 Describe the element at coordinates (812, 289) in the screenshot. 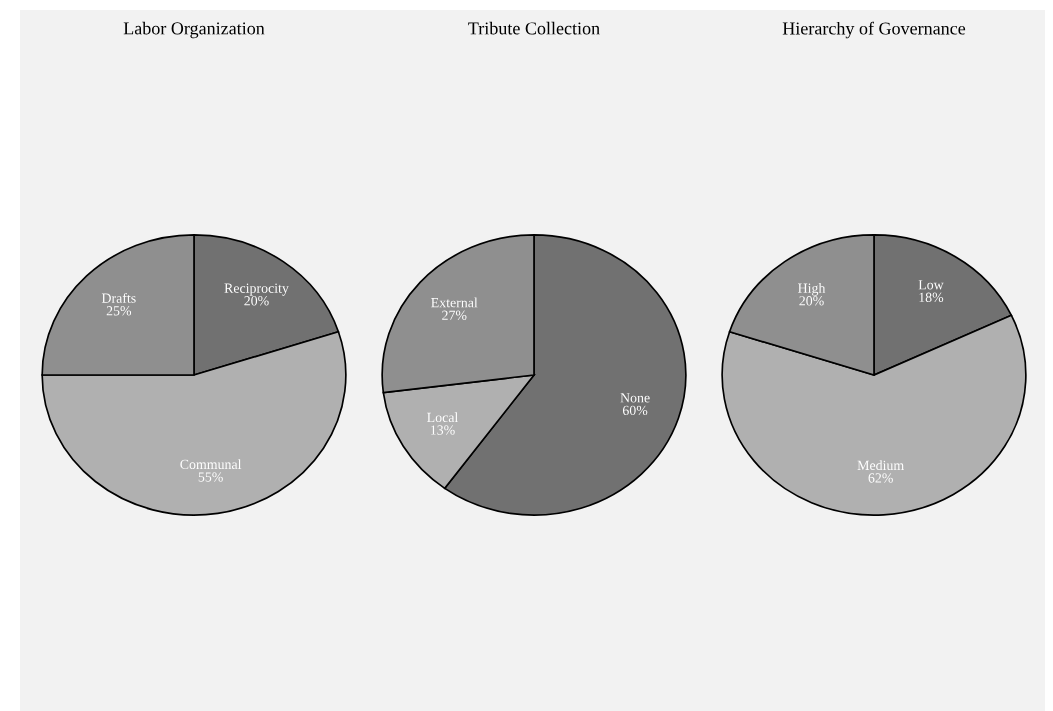

I see `slice-label: High` at that location.